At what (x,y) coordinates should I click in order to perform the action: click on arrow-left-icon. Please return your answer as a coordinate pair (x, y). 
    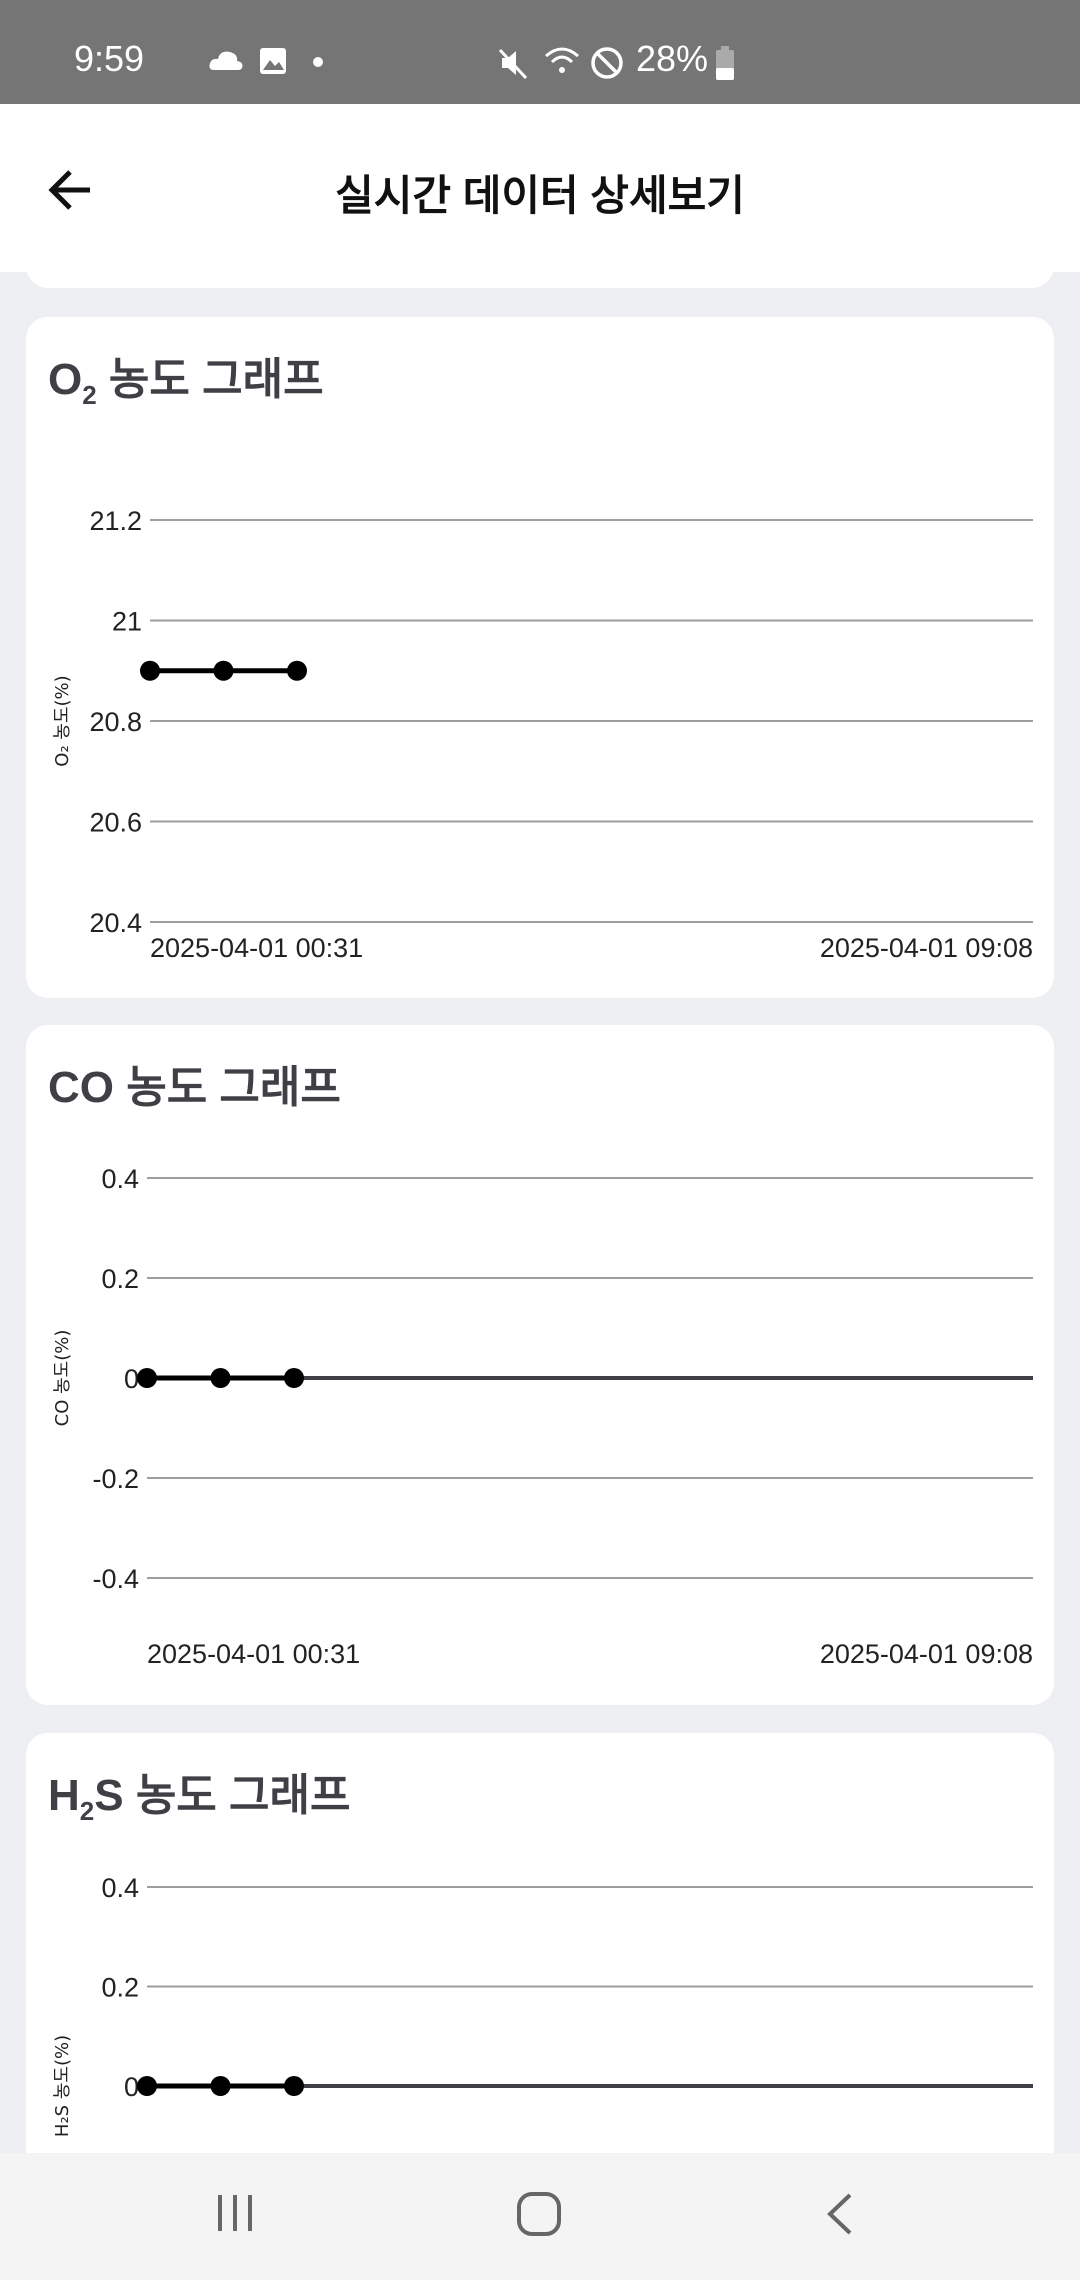
    Looking at the image, I should click on (72, 190).